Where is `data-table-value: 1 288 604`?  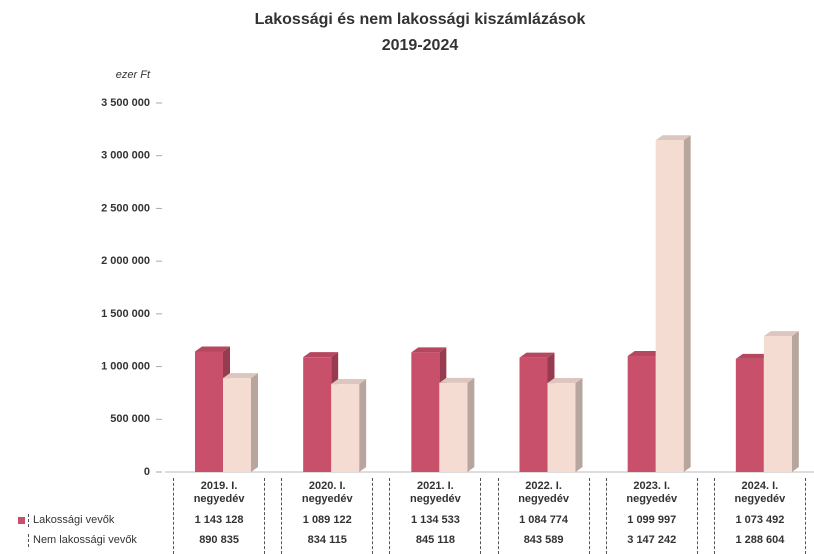 data-table-value: 1 288 604 is located at coordinates (760, 540).